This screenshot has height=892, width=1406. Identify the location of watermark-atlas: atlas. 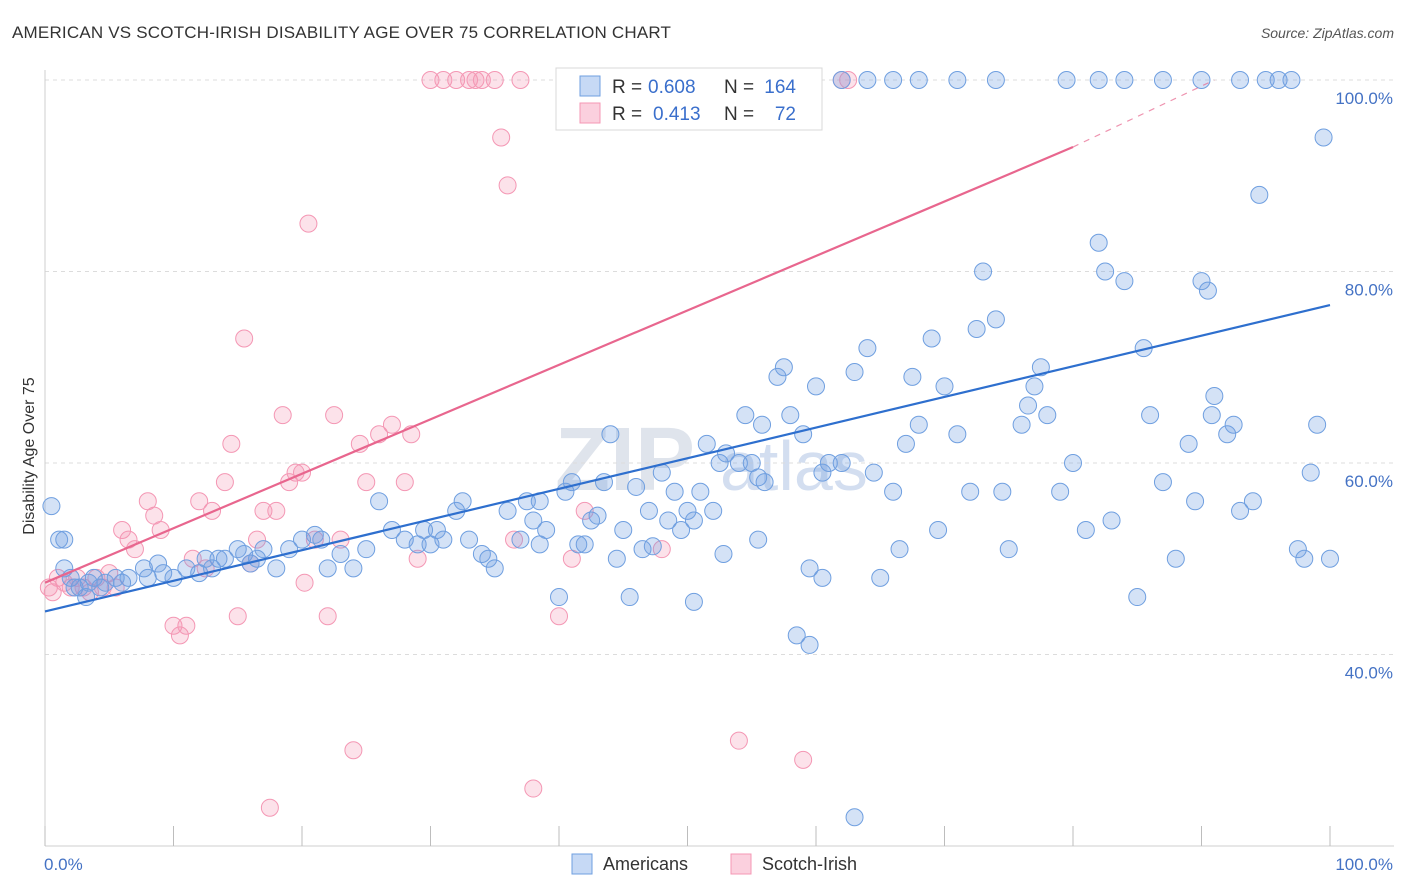
(794, 466).